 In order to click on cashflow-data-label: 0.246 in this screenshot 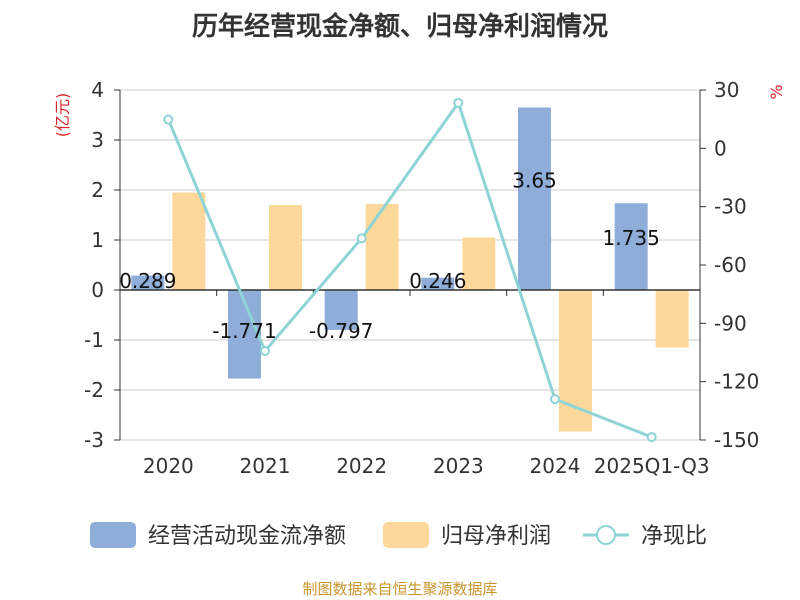, I will do `click(437, 281)`.